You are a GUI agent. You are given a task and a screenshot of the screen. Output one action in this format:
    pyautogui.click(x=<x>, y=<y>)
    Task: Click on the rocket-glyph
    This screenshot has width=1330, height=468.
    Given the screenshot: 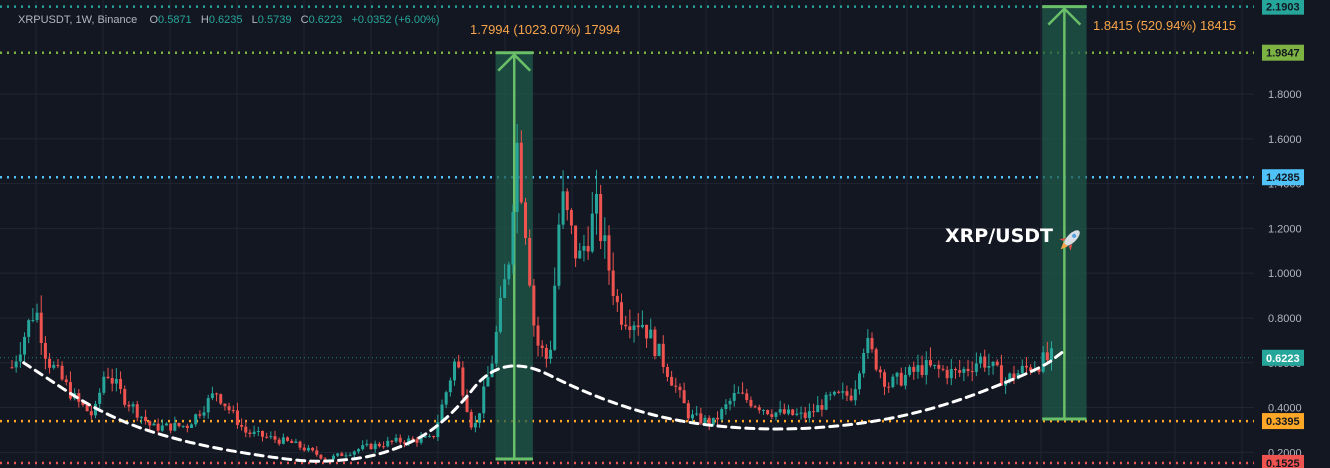 What is the action you would take?
    pyautogui.click(x=1069, y=240)
    